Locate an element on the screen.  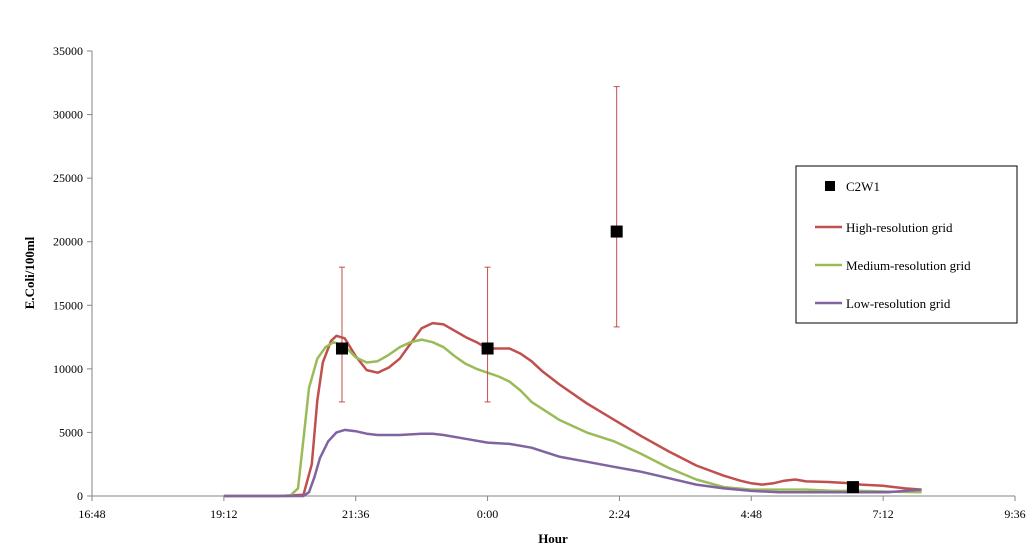
x-axis-title: Hour is located at coordinates (553, 538).